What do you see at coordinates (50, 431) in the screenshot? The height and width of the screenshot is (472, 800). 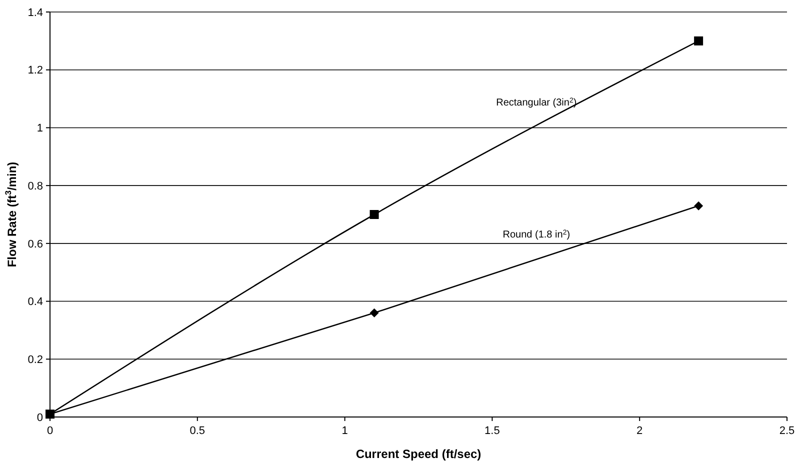 I see `x-tick-label: 0` at bounding box center [50, 431].